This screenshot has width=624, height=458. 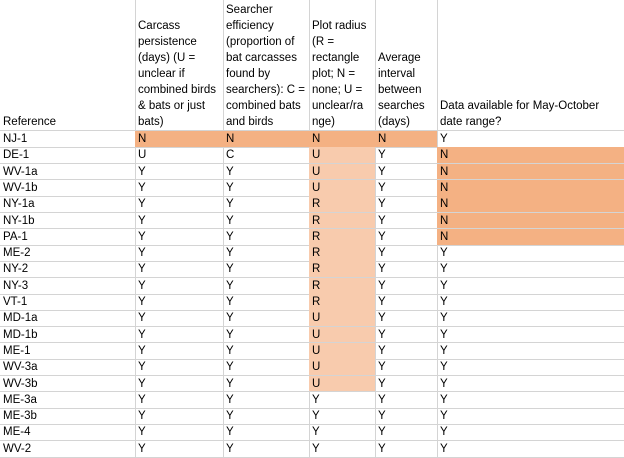 What do you see at coordinates (17, 253) in the screenshot?
I see `reference-cell: ME-2` at bounding box center [17, 253].